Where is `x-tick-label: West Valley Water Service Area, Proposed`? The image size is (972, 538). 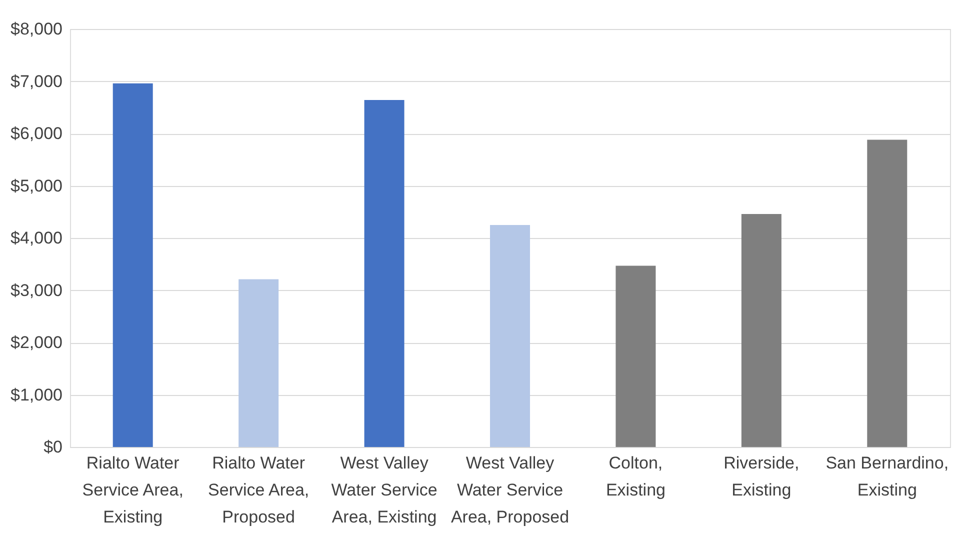
x-tick-label: West Valley Water Service Area, Proposed is located at coordinates (510, 490).